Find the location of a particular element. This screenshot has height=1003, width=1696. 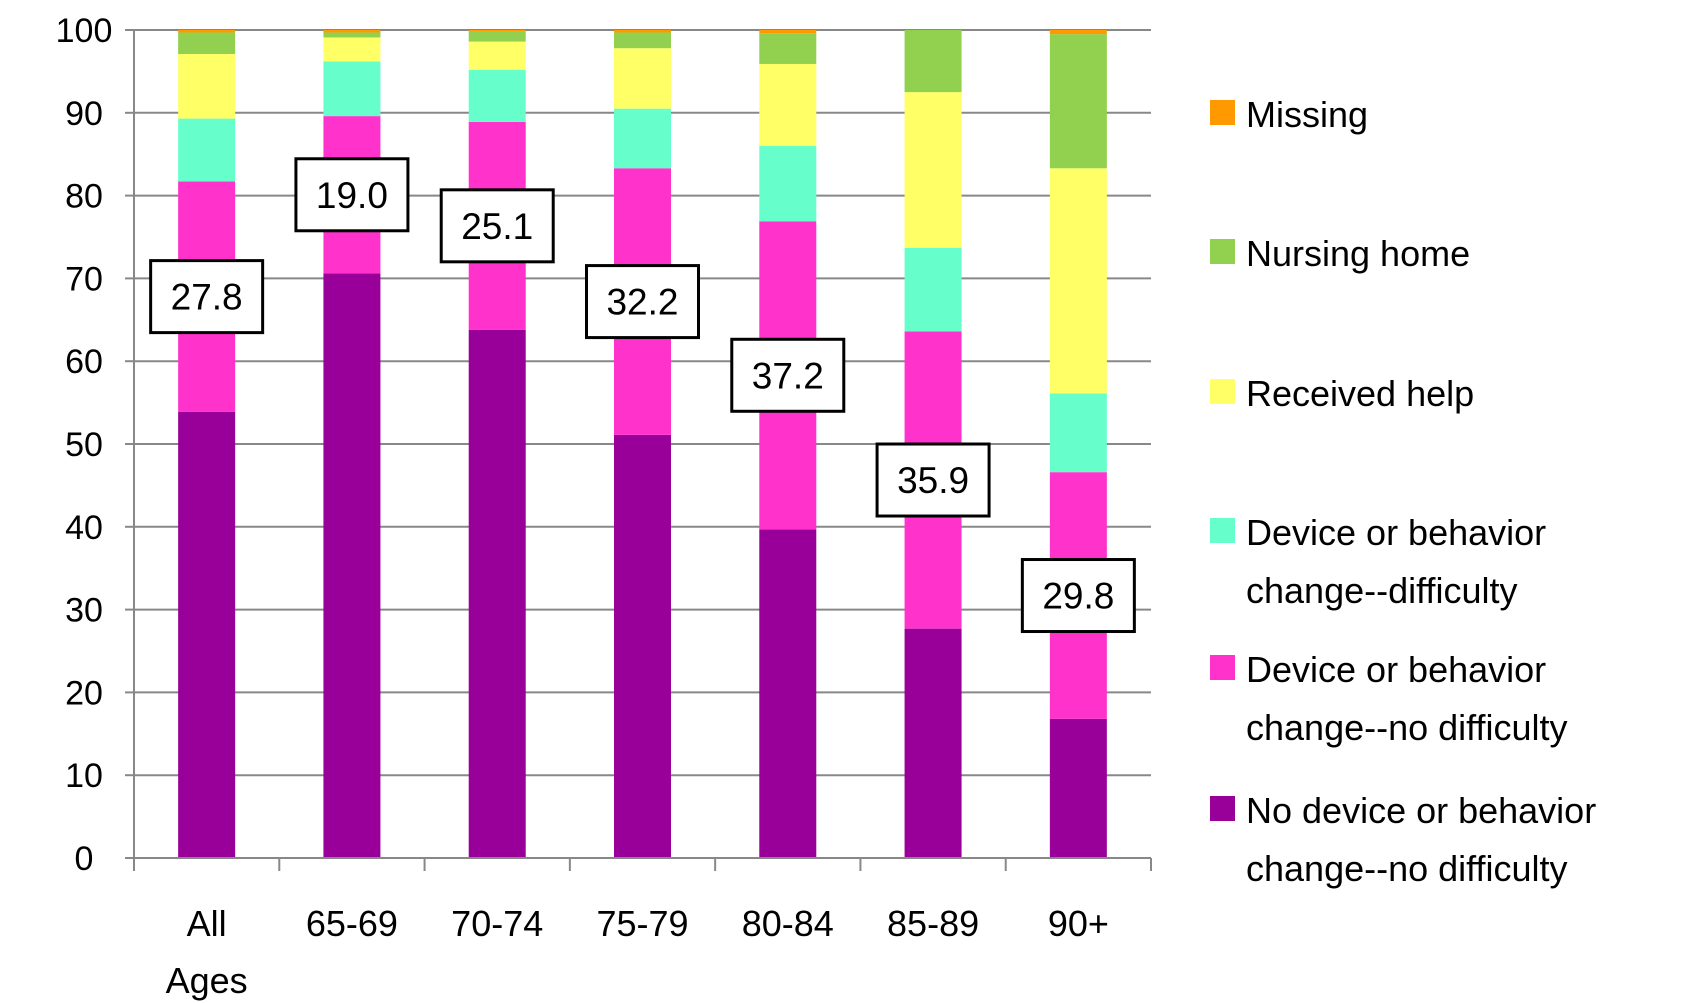

bar-90-received-help is located at coordinates (1078, 281).